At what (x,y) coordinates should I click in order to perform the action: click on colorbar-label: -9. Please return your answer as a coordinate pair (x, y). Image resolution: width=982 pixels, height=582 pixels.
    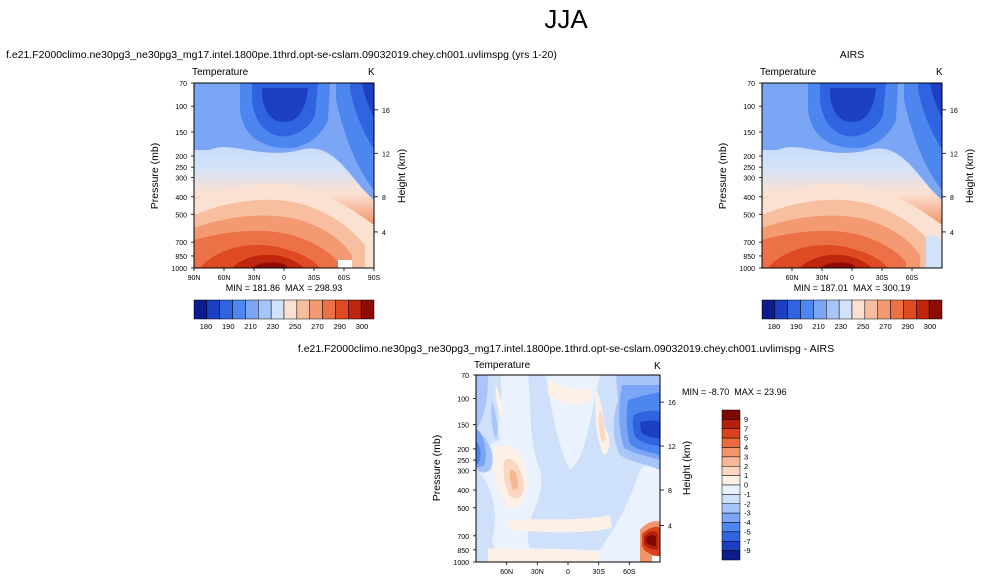
    Looking at the image, I should click on (747, 550).